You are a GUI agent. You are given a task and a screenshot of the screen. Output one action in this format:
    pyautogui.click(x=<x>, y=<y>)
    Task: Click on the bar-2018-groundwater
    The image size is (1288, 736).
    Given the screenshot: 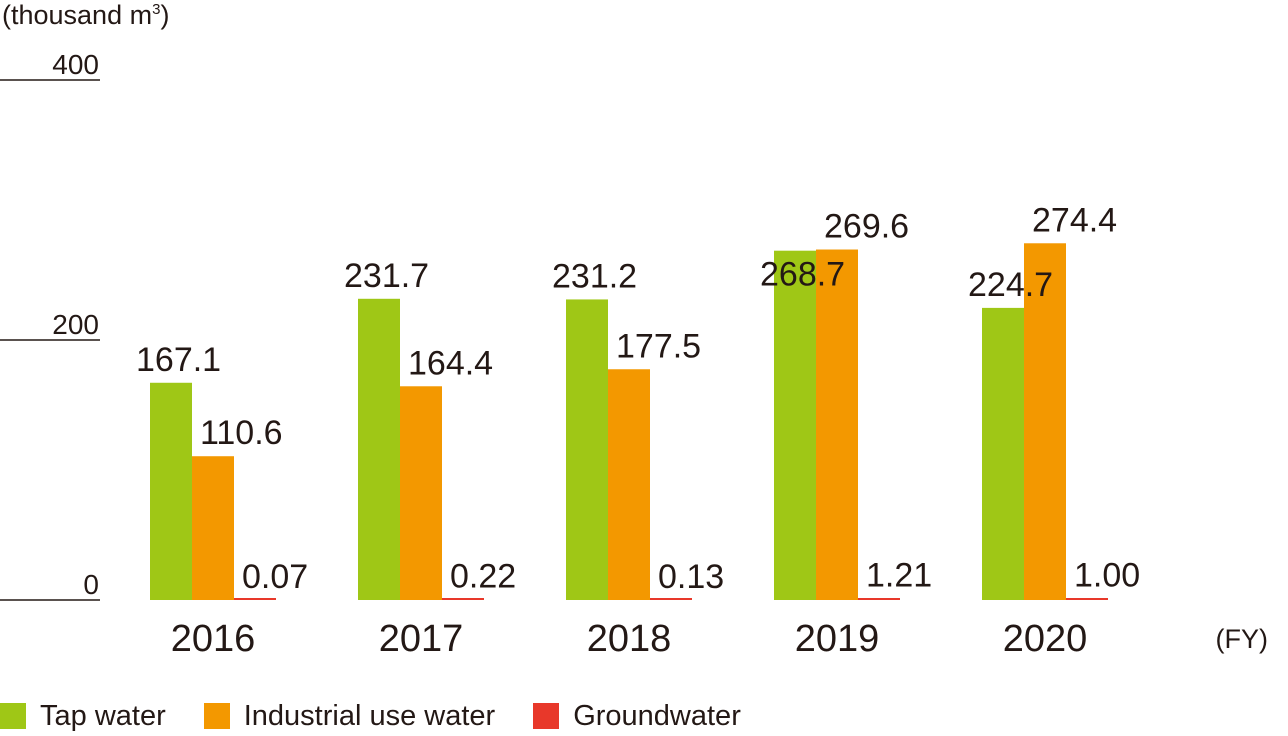 What is the action you would take?
    pyautogui.click(x=671, y=599)
    